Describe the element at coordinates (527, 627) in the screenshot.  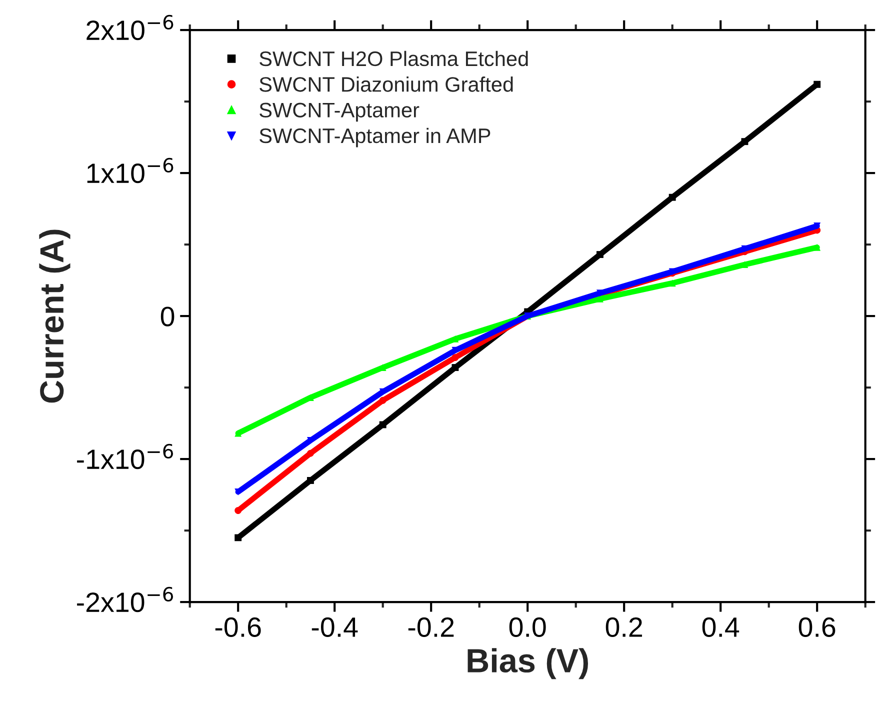
I see `x-tick-label: 0.0` at that location.